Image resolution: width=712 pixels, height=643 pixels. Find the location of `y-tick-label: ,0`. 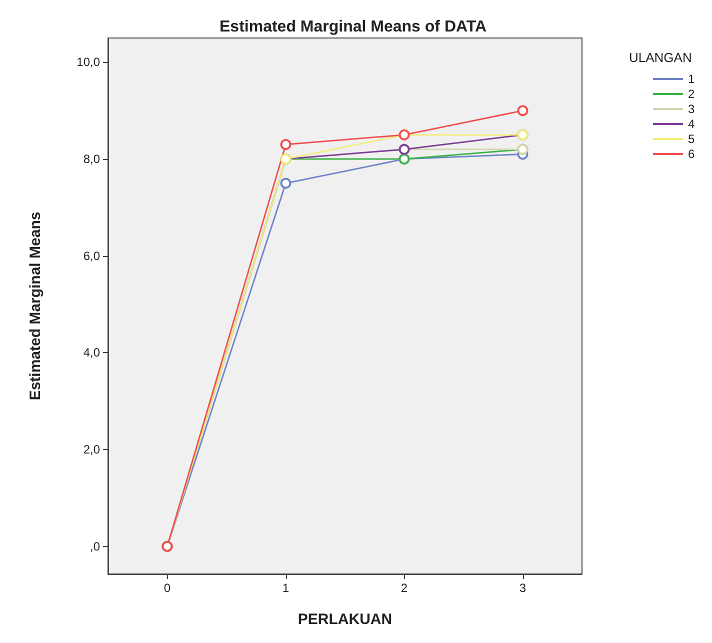

y-tick-label: ,0 is located at coordinates (95, 546).